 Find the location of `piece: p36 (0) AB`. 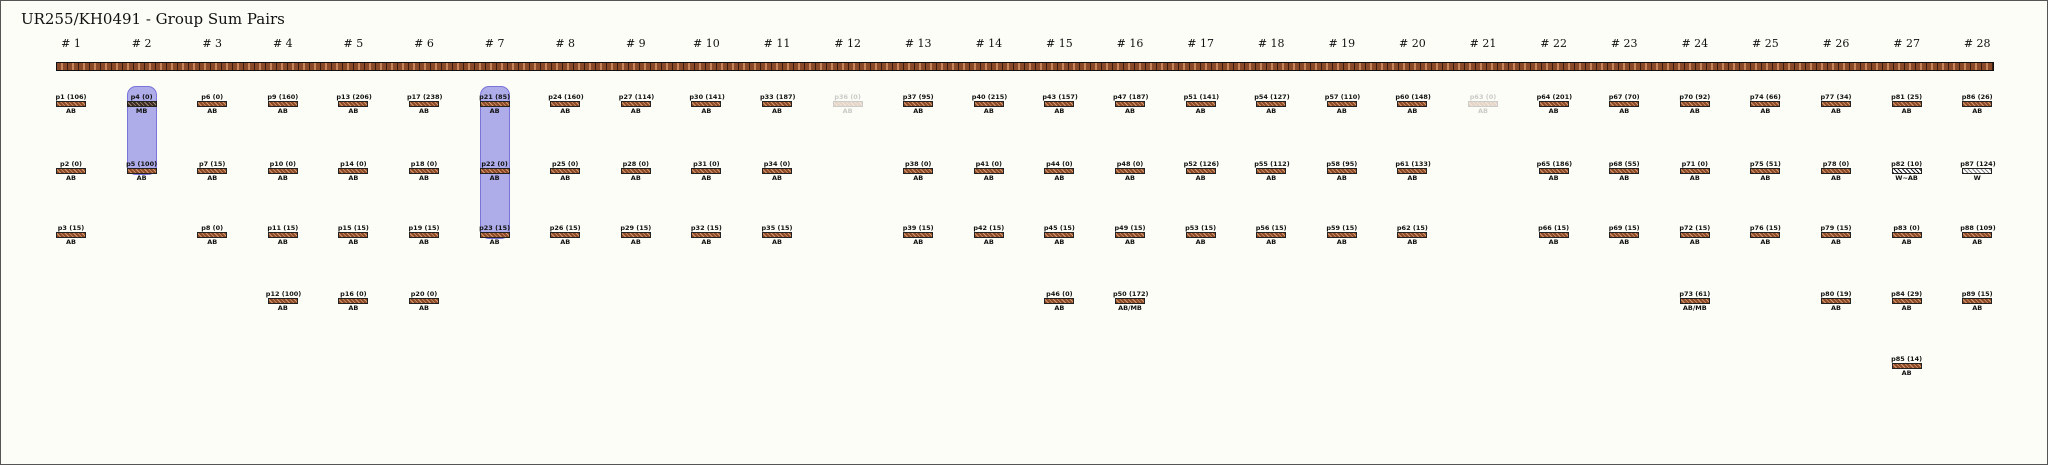

piece: p36 (0) AB is located at coordinates (848, 104).